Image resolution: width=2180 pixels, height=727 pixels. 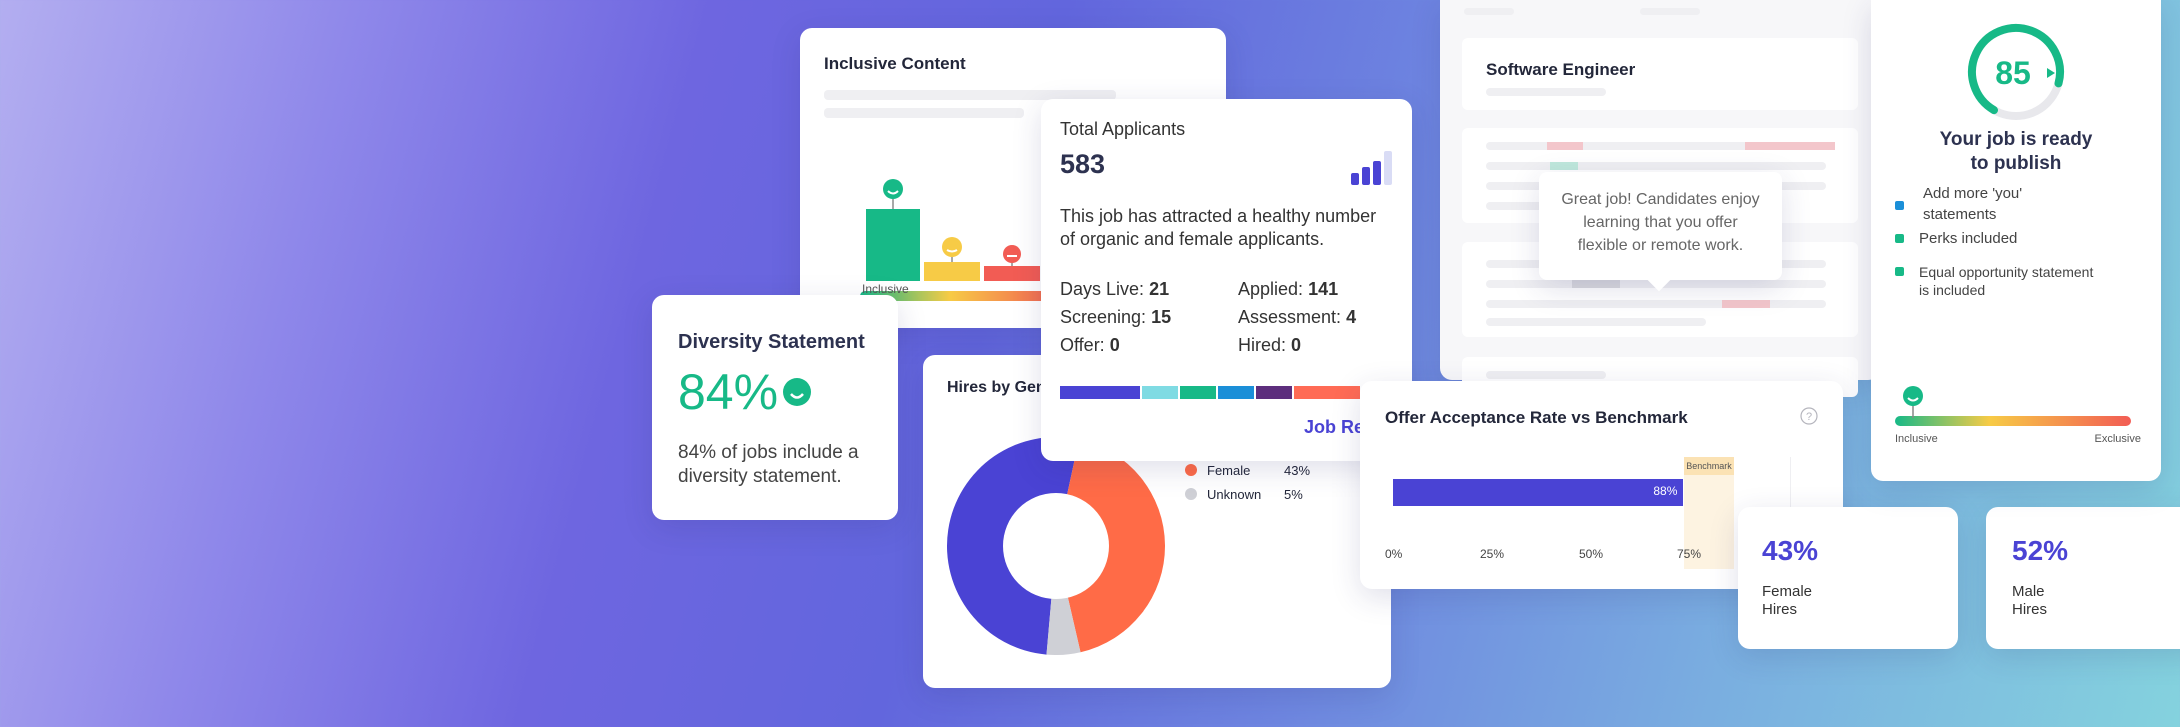 I want to click on inclusivity-bar-graphic, so click(x=960, y=240).